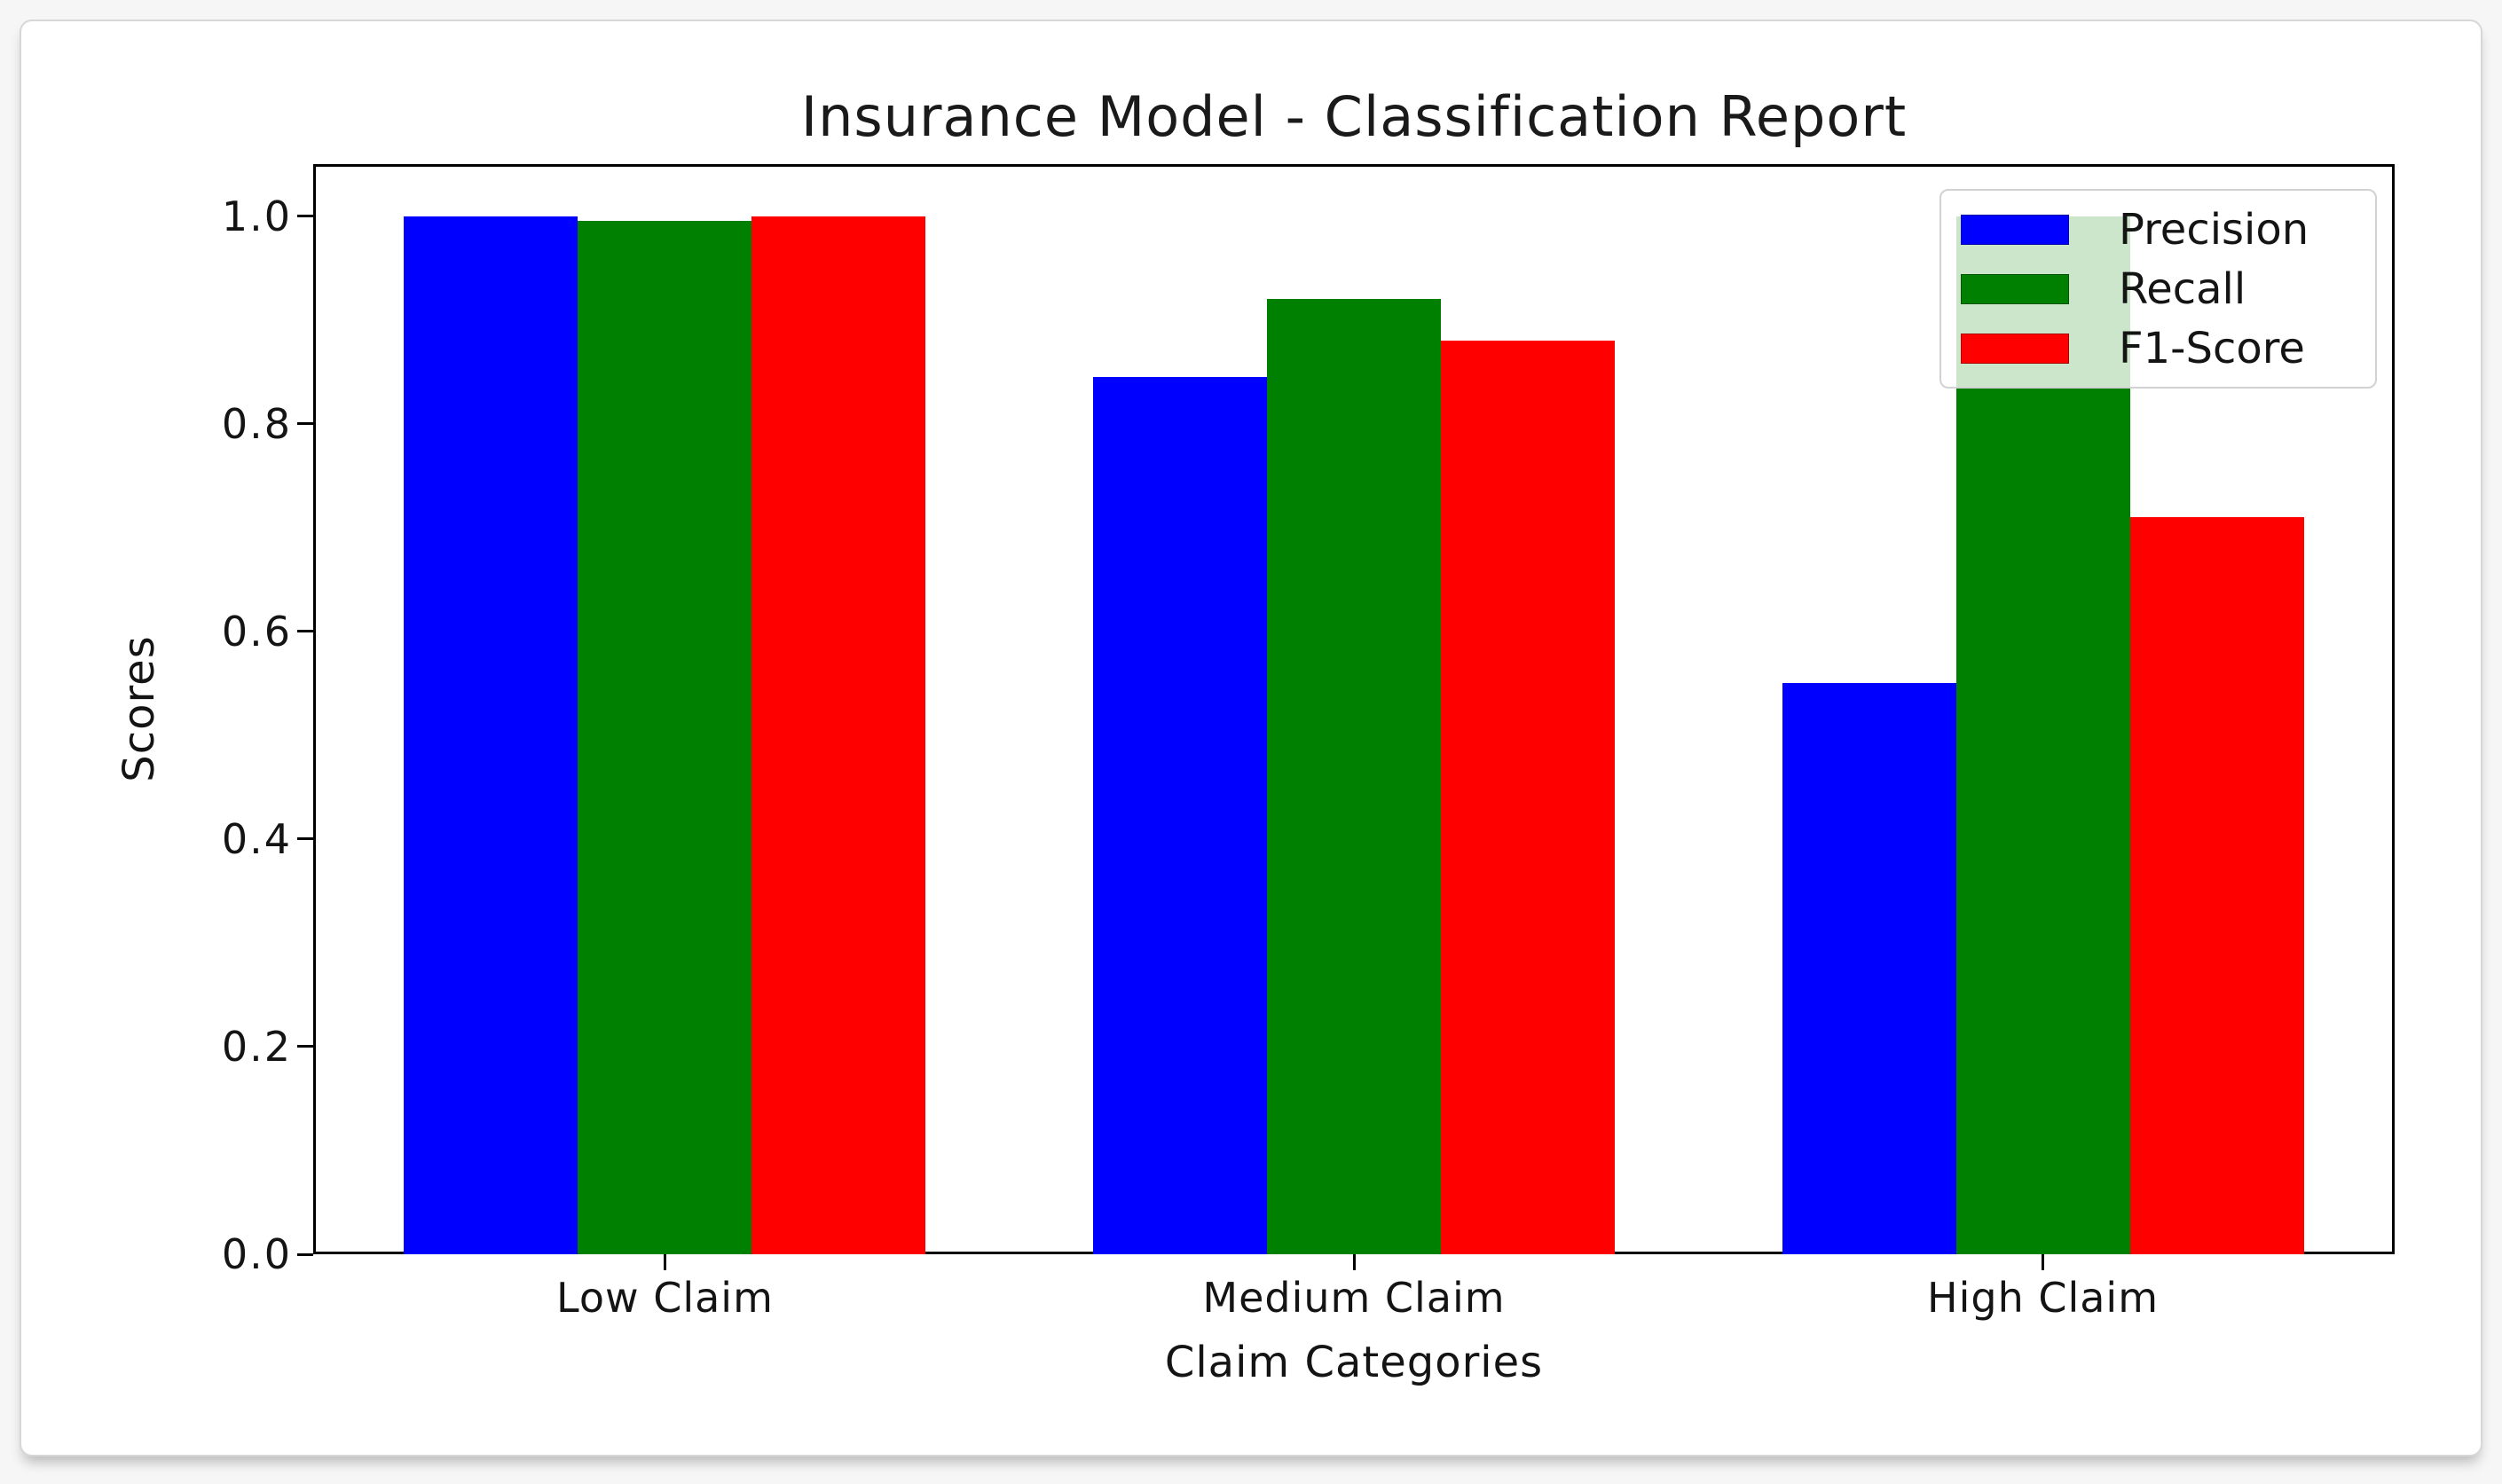 The width and height of the screenshot is (2502, 1484). I want to click on y-tick-mark-0.4, so click(305, 839).